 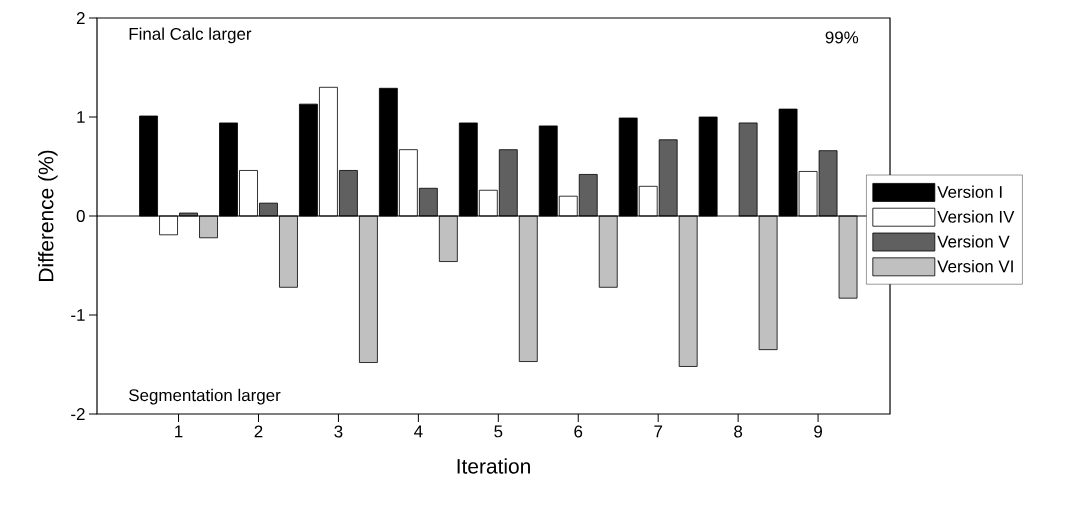 I want to click on legend-label: Version V, so click(x=973, y=241).